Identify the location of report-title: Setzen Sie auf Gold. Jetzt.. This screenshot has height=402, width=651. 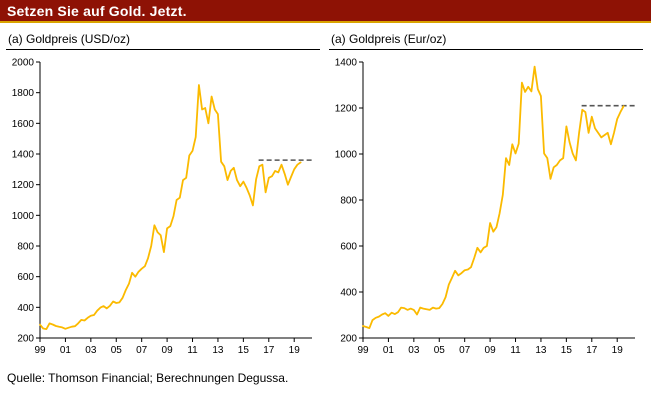
(97, 10).